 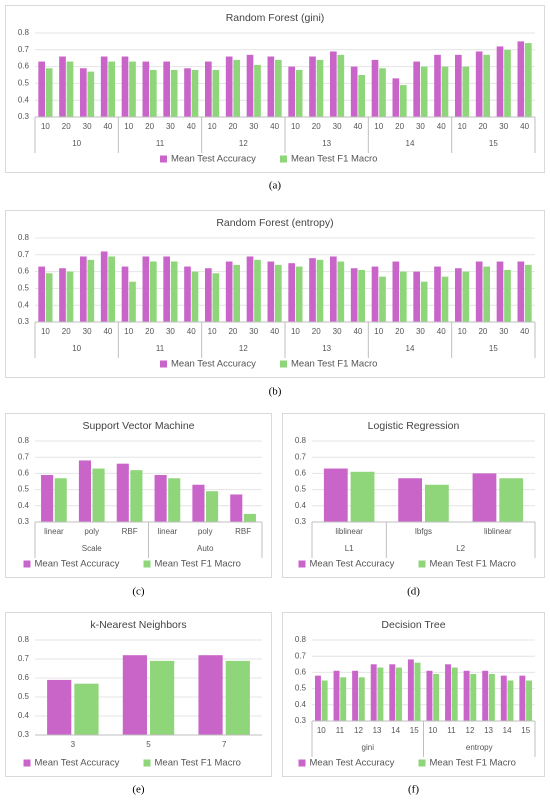 I want to click on group-label: 15, so click(x=493, y=143).